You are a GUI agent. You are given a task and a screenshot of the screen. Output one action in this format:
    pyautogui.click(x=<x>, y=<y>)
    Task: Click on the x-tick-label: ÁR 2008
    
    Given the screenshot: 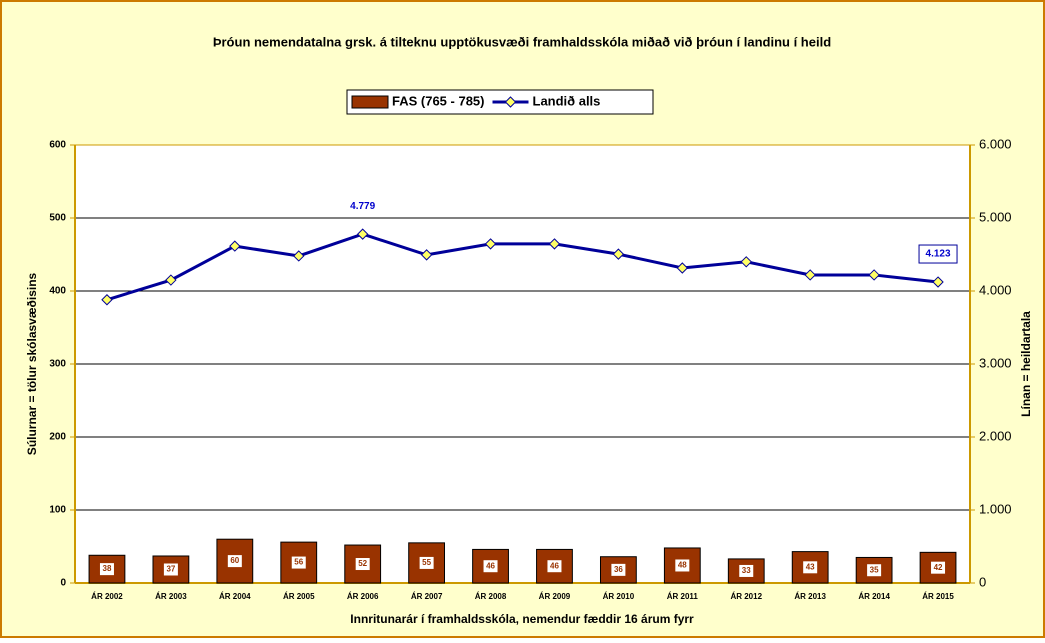 What is the action you would take?
    pyautogui.click(x=491, y=596)
    